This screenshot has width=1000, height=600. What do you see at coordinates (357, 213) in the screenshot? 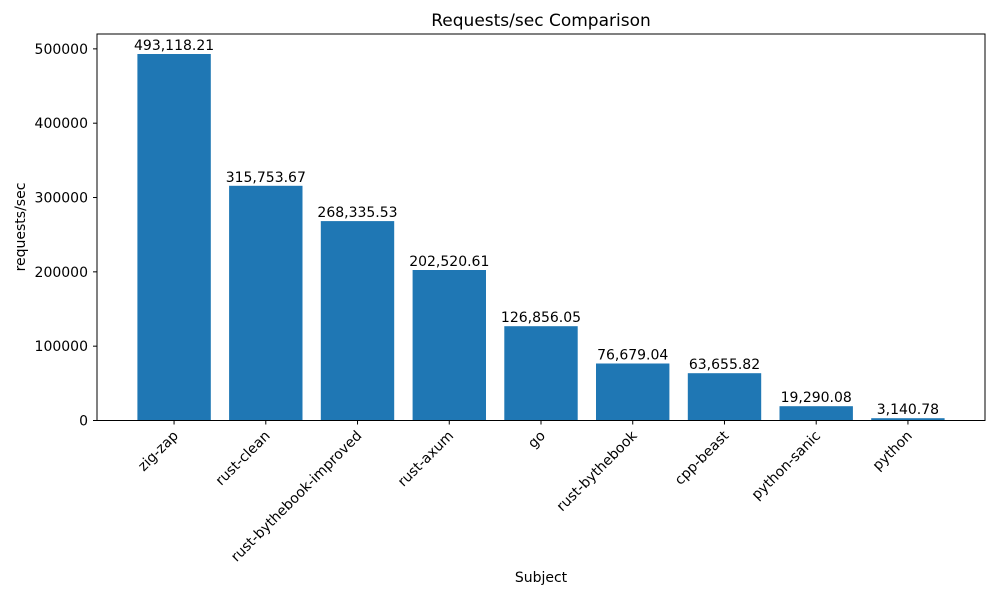
I see `bar-value-label: 268,335.53` at bounding box center [357, 213].